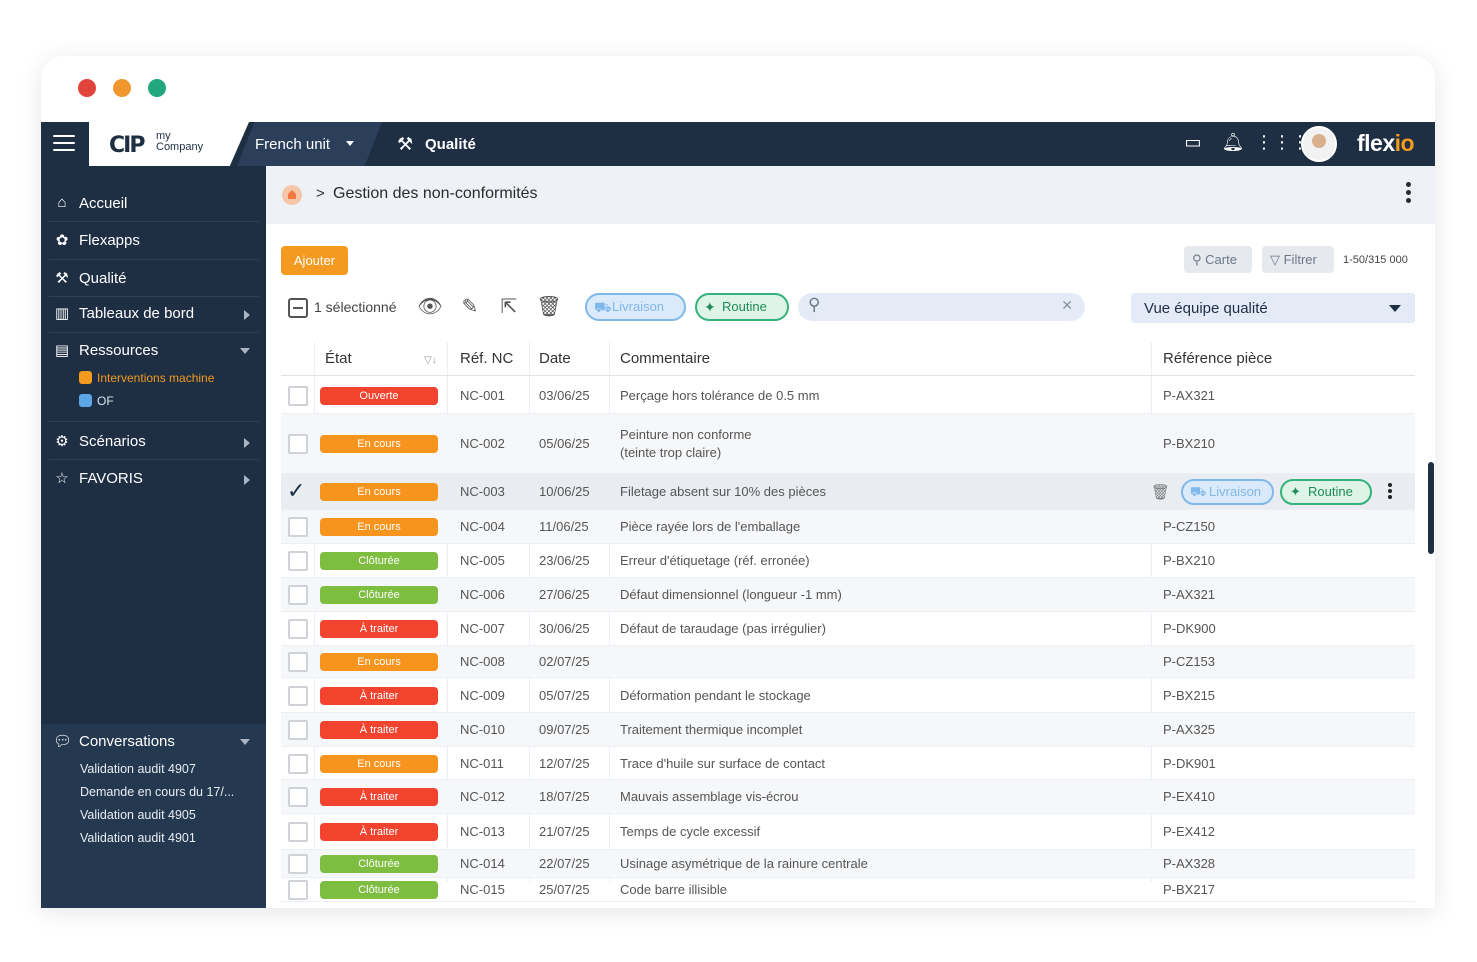  Describe the element at coordinates (138, 769) in the screenshot. I see `conversation-item: Validation audit 4907` at that location.